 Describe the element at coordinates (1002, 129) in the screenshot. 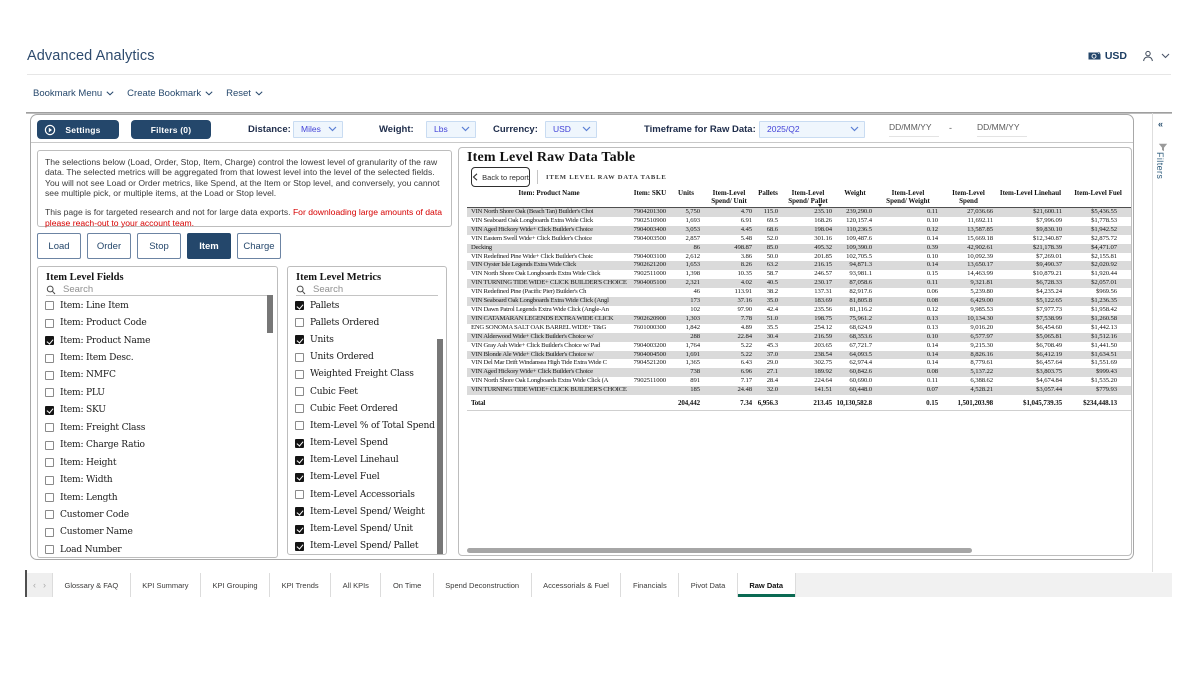

I see `date-to-input: DD/MM/YY` at that location.